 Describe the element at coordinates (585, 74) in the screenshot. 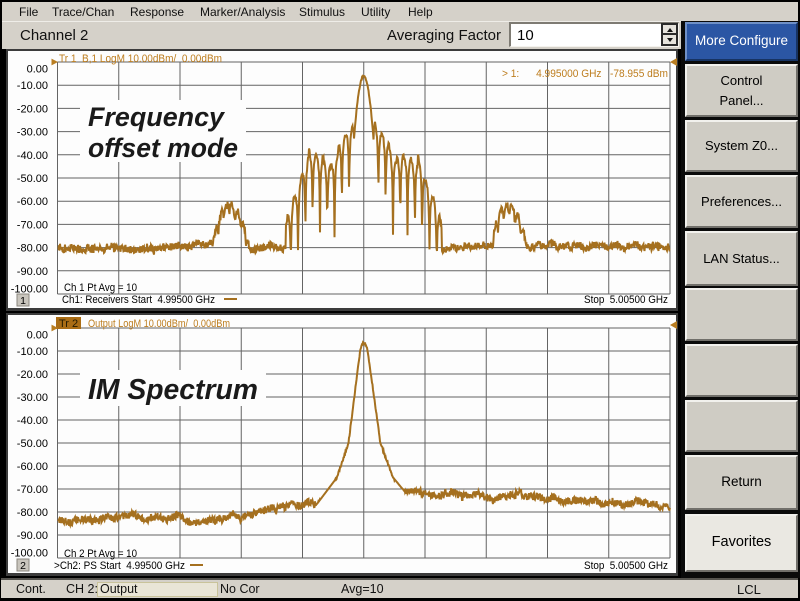

I see `svg-text:> 1: 4.995000 GHz -78.9: > 1: 4.995000 GHz -78.955 dBm` at that location.